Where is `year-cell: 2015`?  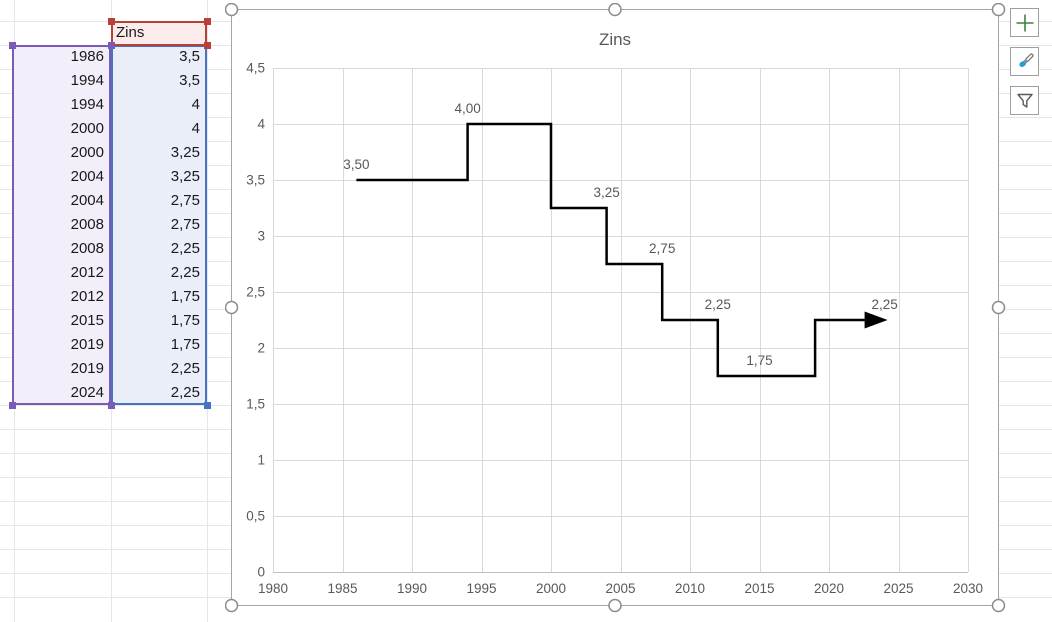
year-cell: 2015 is located at coordinates (61, 321).